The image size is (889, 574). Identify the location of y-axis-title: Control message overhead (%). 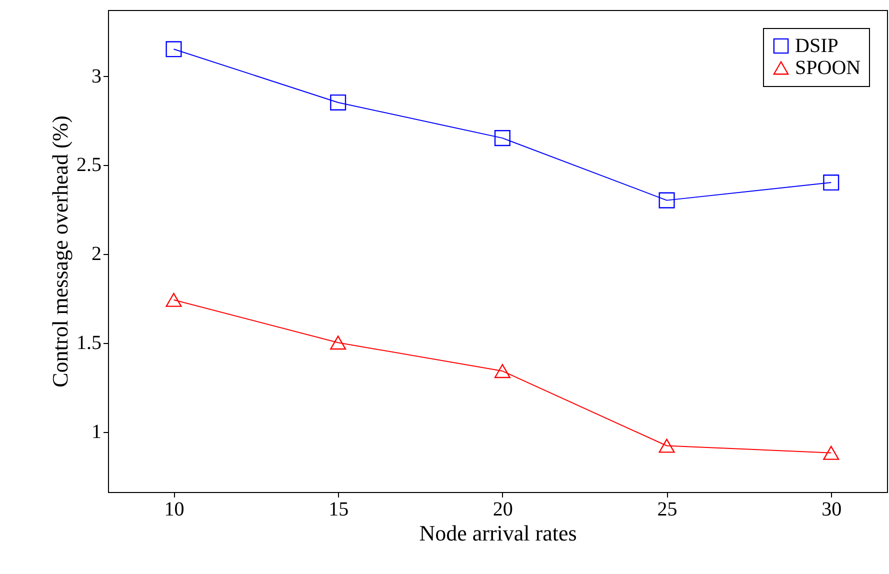
(60, 252).